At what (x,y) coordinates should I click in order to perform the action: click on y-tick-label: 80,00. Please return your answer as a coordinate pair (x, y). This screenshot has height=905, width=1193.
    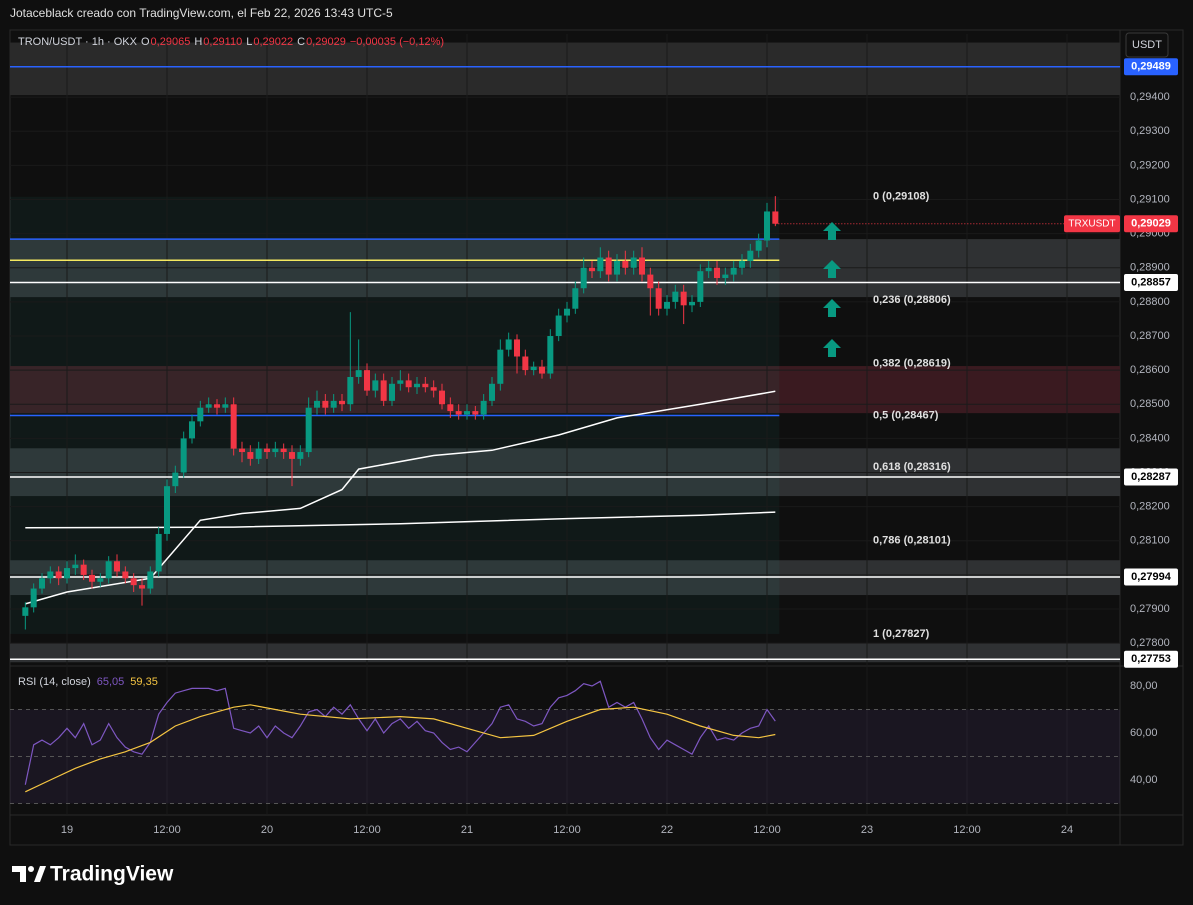
    Looking at the image, I should click on (1144, 686).